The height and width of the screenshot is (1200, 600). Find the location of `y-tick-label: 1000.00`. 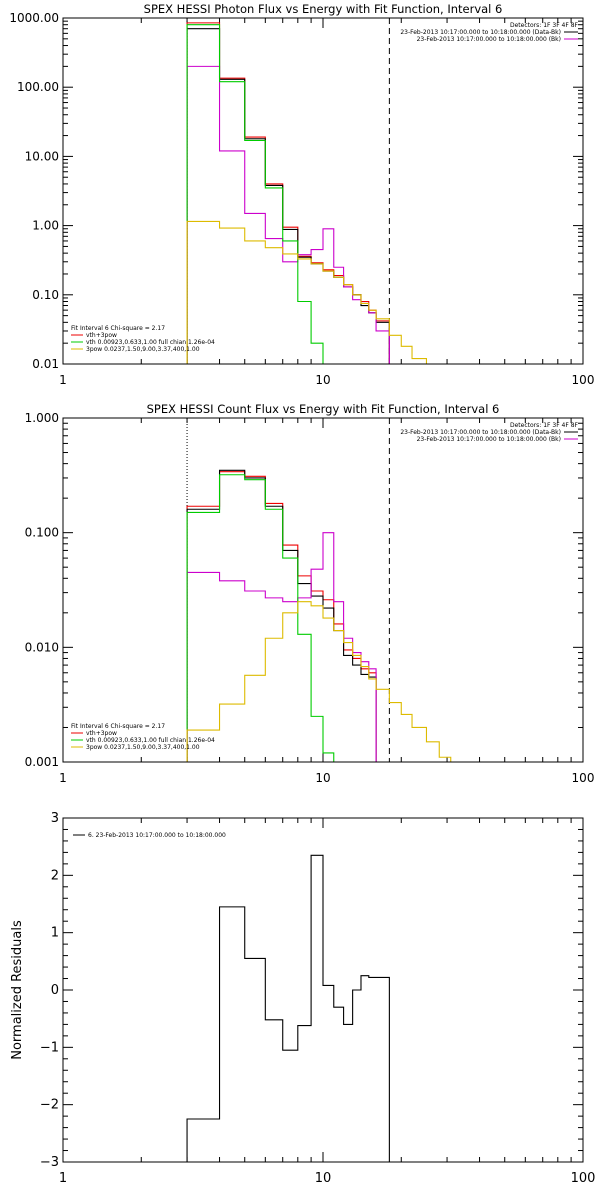

y-tick-label: 1000.00 is located at coordinates (34, 18).